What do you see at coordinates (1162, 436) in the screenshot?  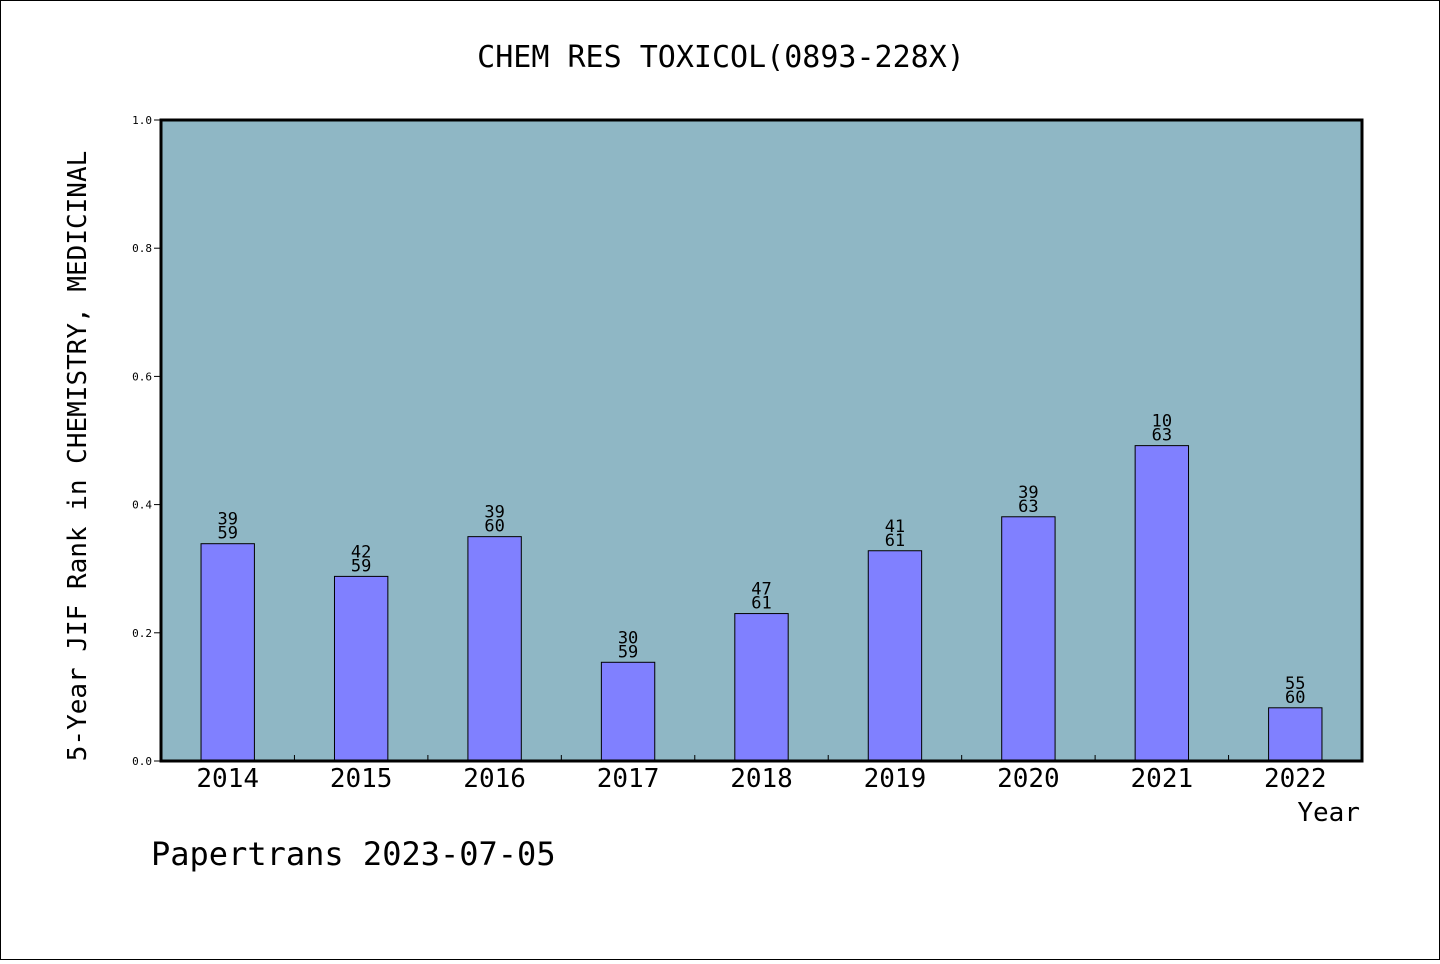 I see `bar-label-bottom-2021: 63` at bounding box center [1162, 436].